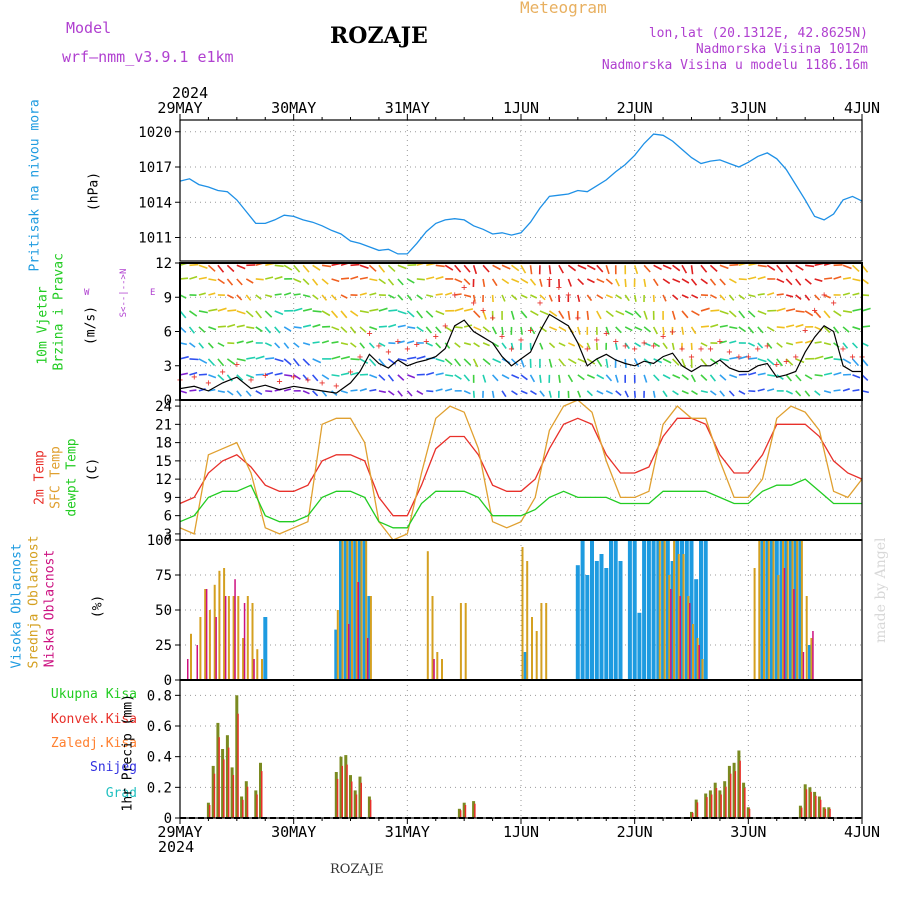  Describe the element at coordinates (113, 767) in the screenshot. I see `legend-snow: Snijeg` at that location.